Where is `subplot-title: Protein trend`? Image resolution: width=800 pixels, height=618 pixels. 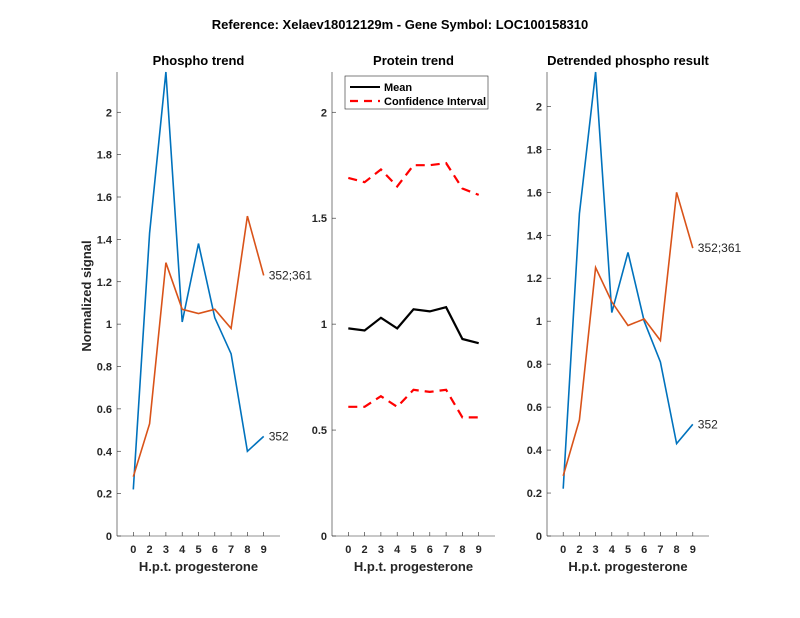 subplot-title: Protein trend is located at coordinates (413, 60).